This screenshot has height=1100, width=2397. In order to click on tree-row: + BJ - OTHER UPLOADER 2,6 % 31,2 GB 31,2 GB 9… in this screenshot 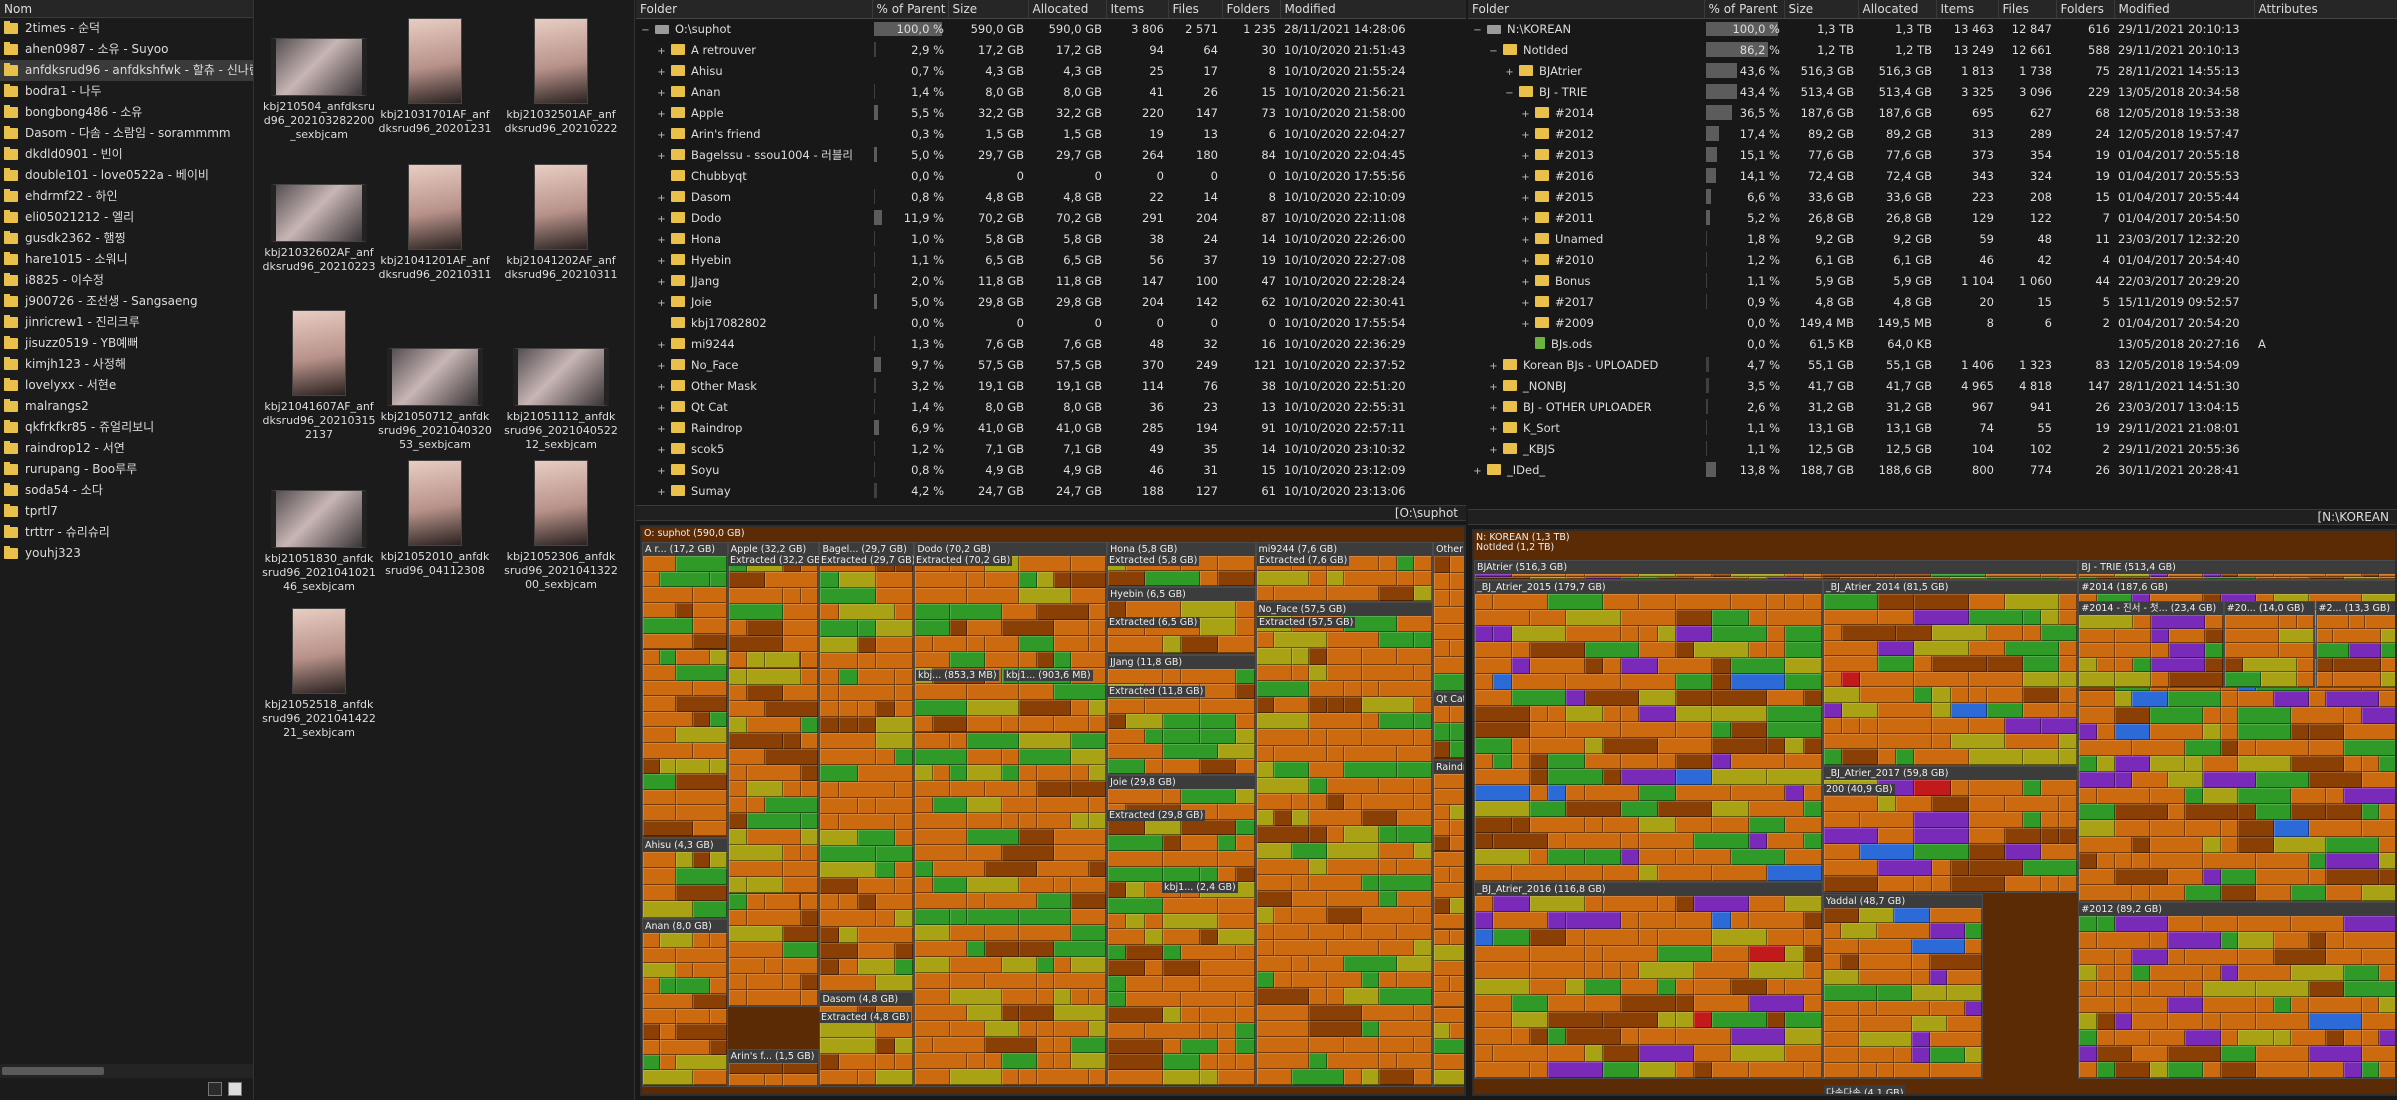, I will do `click(1932, 406)`.